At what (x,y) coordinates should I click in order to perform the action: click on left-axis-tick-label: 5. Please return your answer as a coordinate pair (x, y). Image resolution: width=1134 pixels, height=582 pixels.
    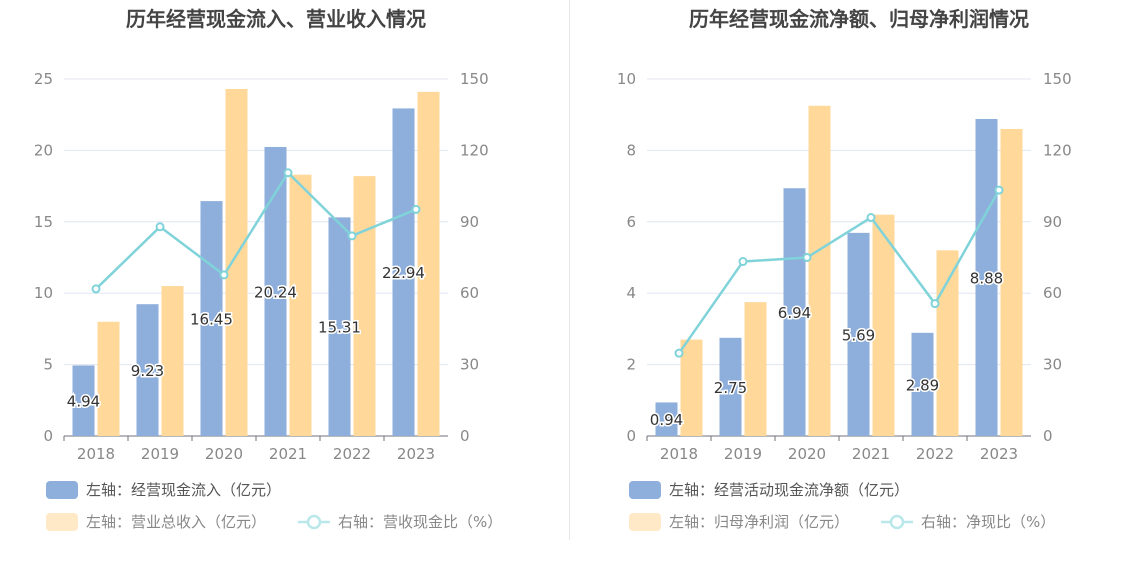
    Looking at the image, I should click on (48, 365).